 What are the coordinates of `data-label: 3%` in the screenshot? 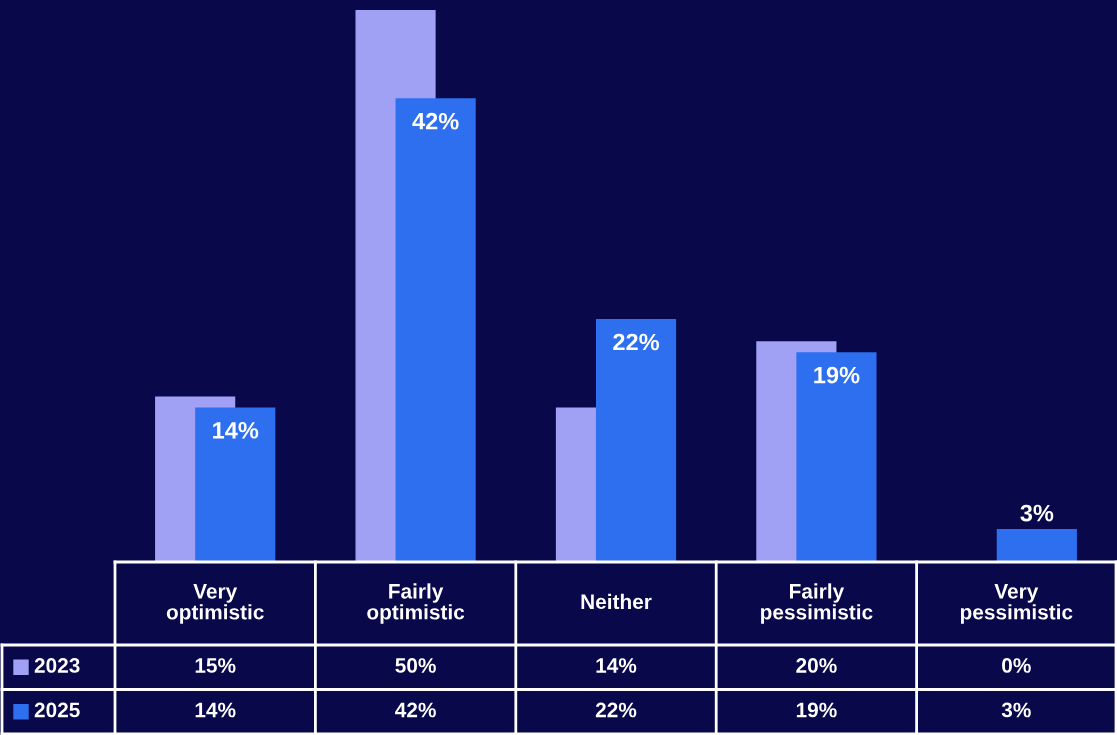 It's located at (1016, 710).